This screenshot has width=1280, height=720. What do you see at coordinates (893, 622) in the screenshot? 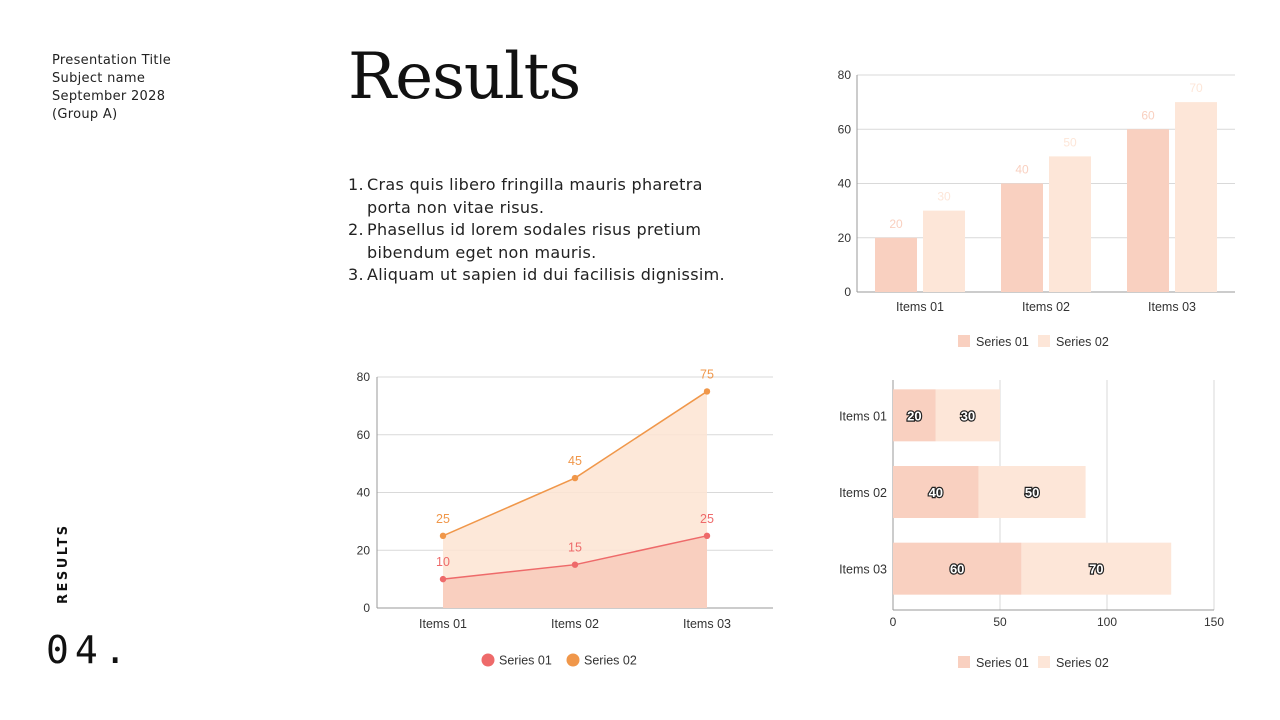
I see `x-tick-label: 0` at bounding box center [893, 622].